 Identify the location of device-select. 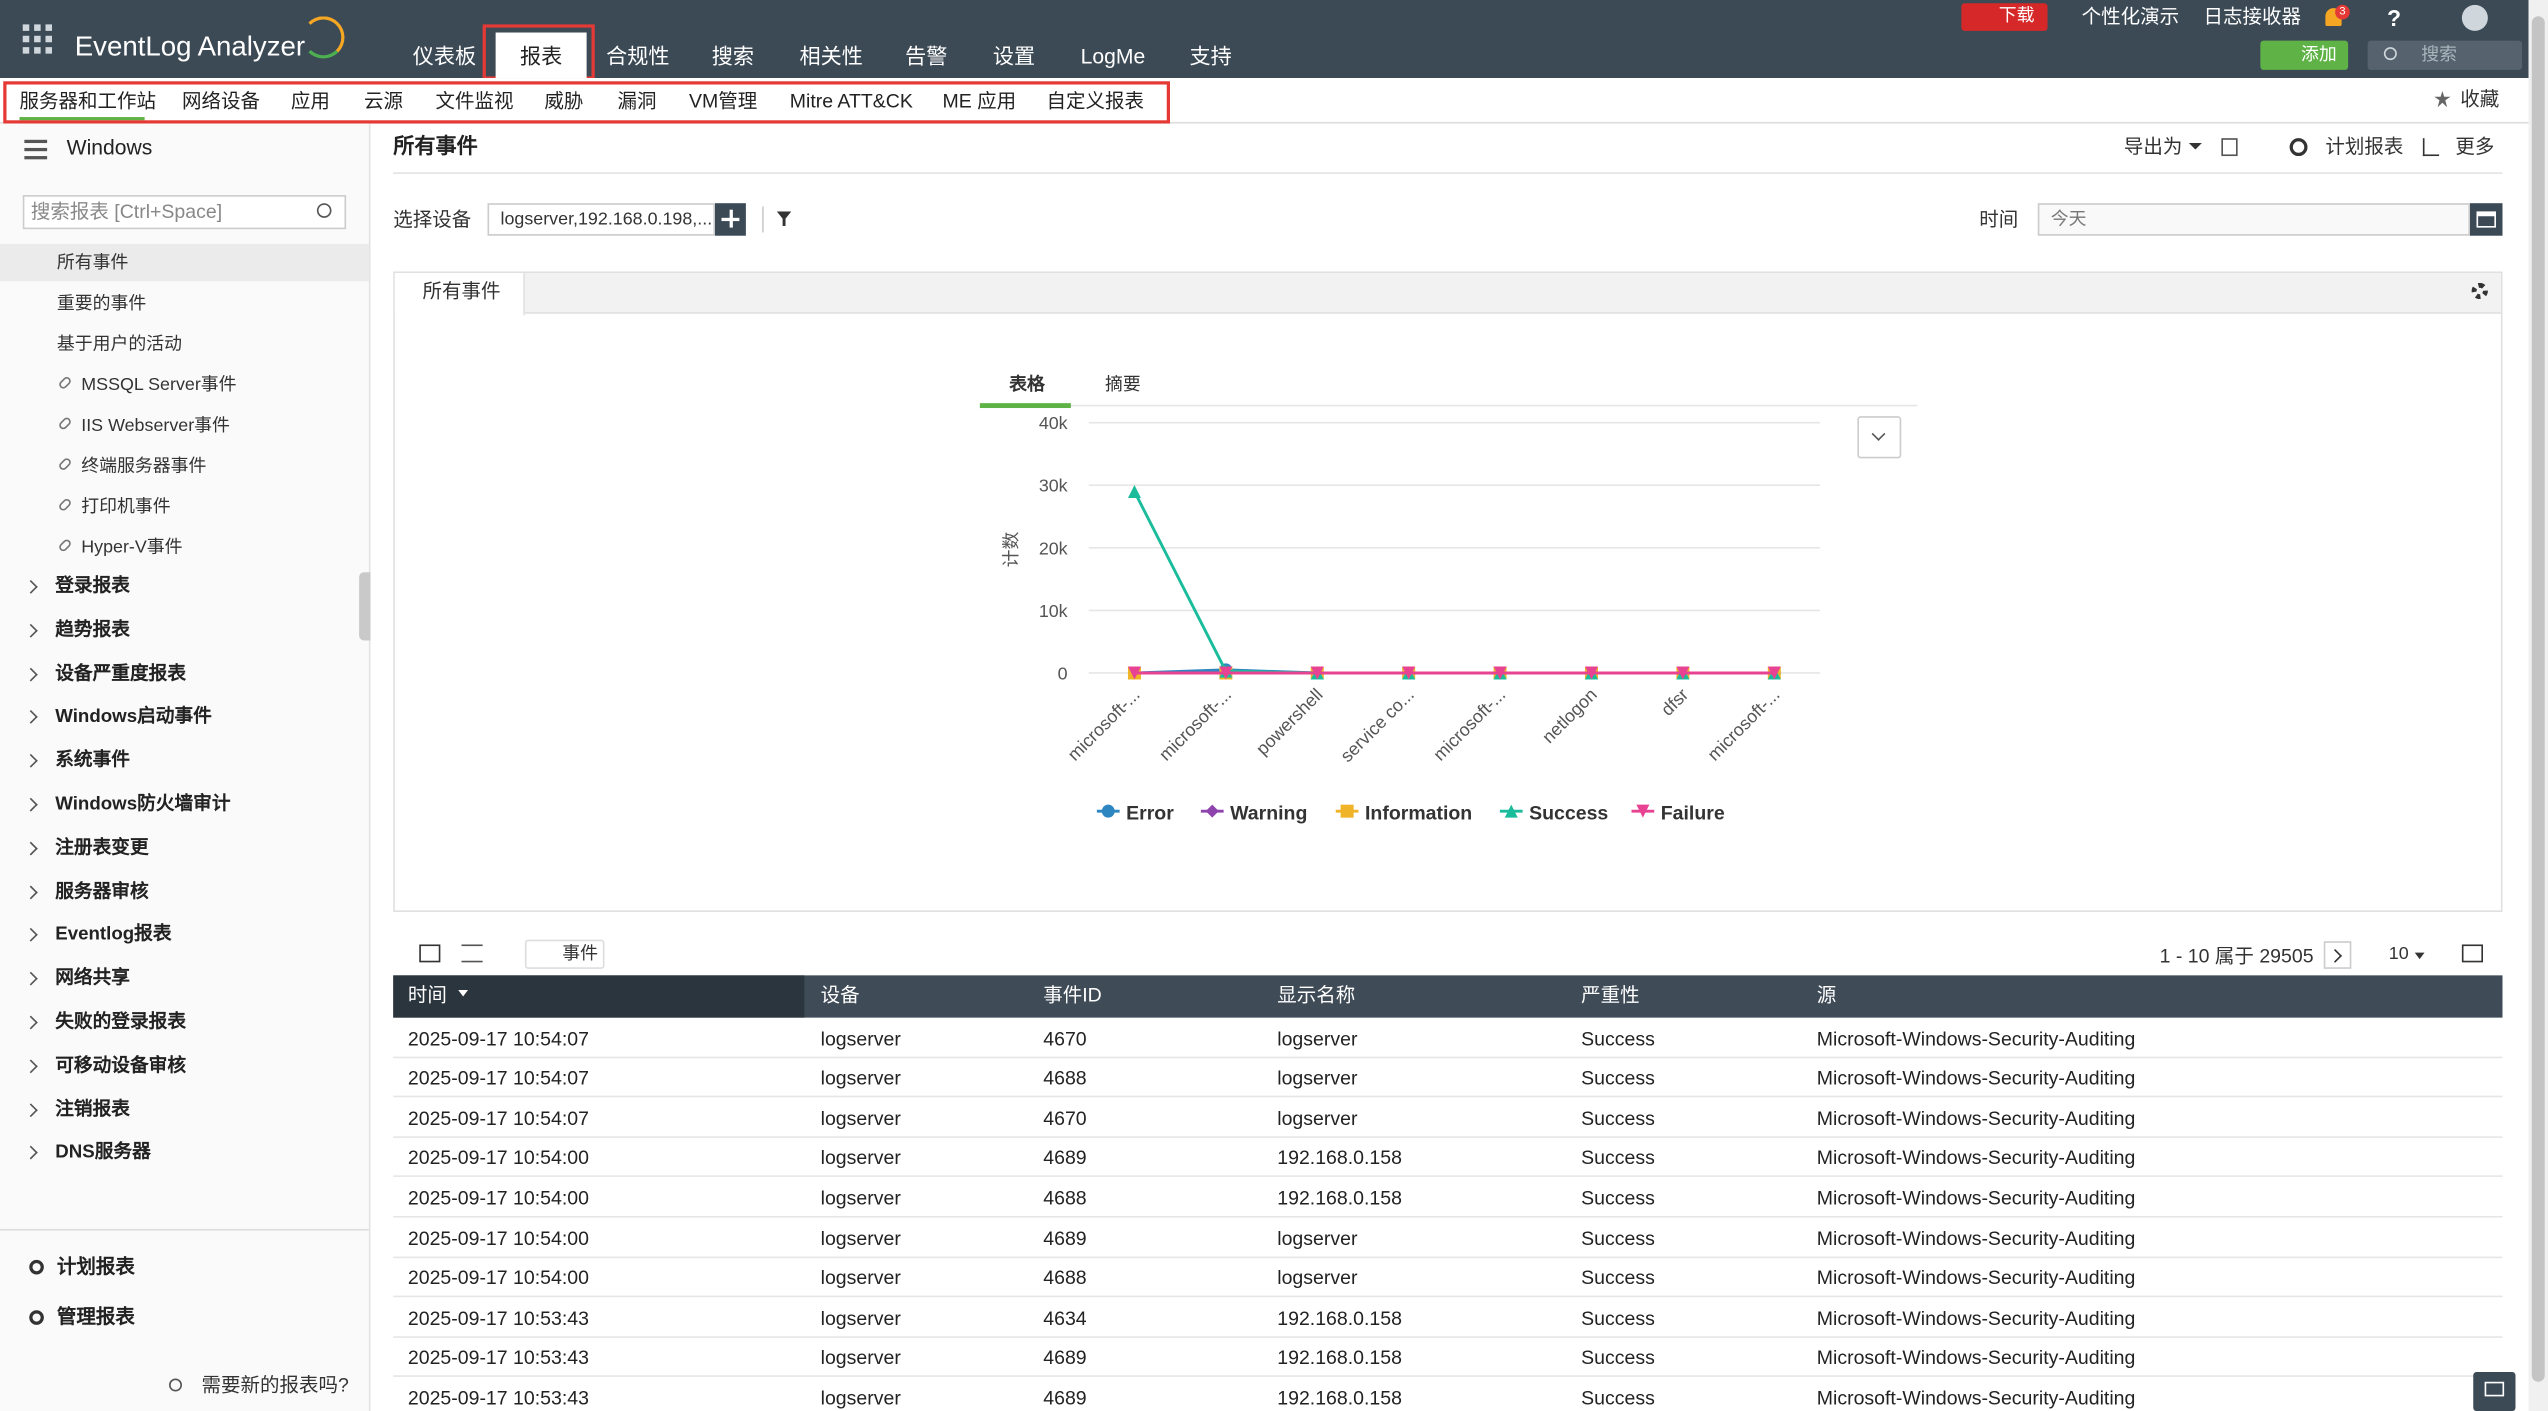
(601, 219).